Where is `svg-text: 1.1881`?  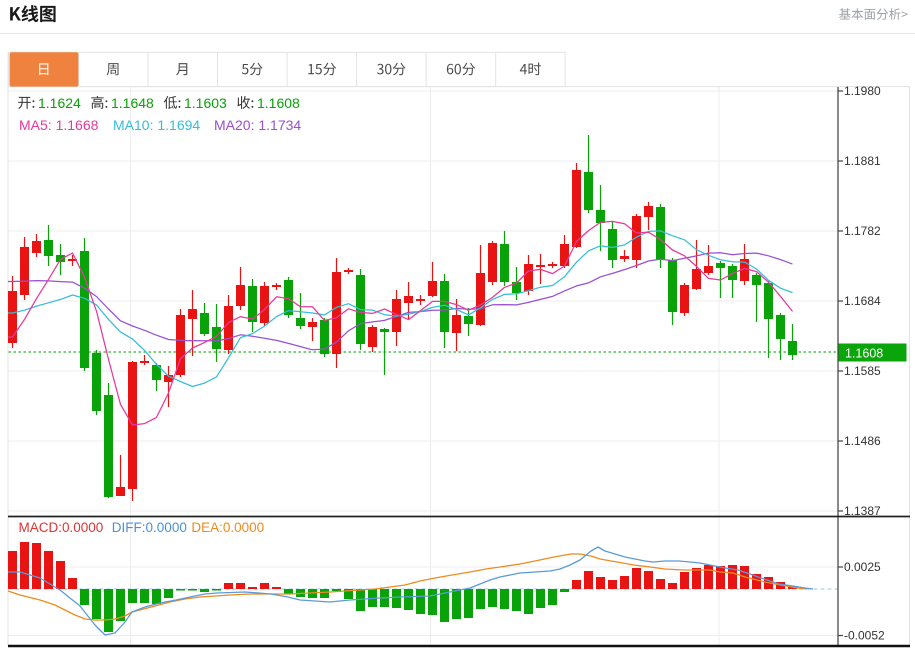 svg-text: 1.1881 is located at coordinates (862, 161).